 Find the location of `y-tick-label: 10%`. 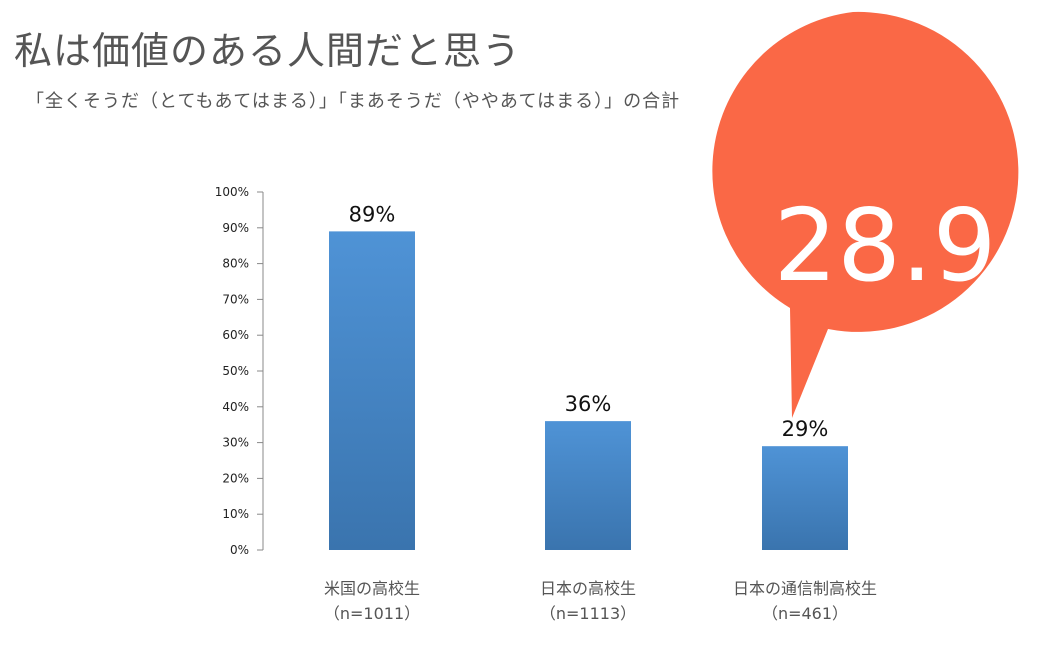

y-tick-label: 10% is located at coordinates (235, 514).